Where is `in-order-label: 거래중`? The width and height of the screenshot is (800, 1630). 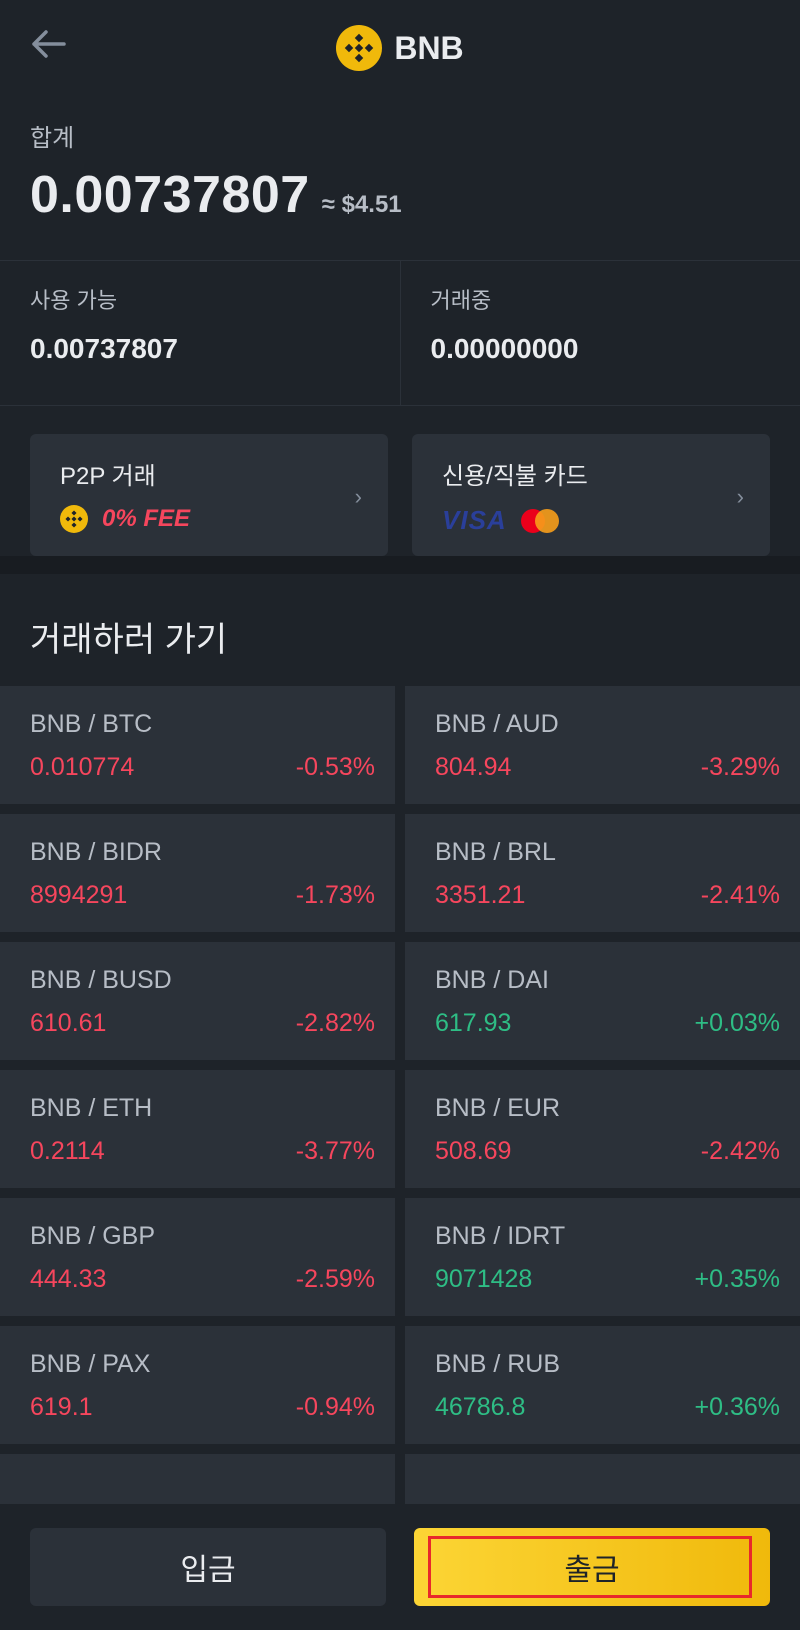
in-order-label: 거래중 is located at coordinates (461, 300).